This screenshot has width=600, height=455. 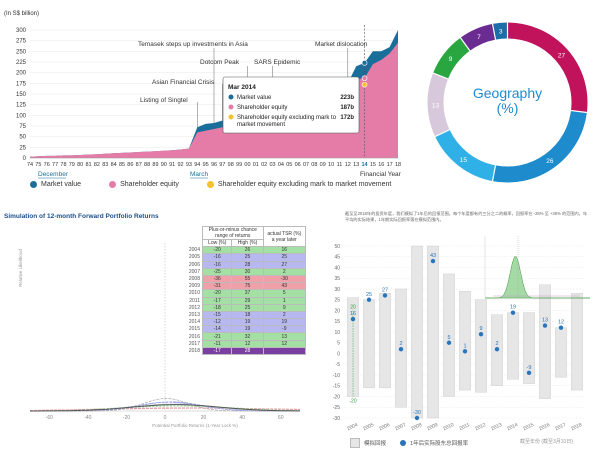 I want to click on x-tick-label: 82, so click(x=97, y=165).